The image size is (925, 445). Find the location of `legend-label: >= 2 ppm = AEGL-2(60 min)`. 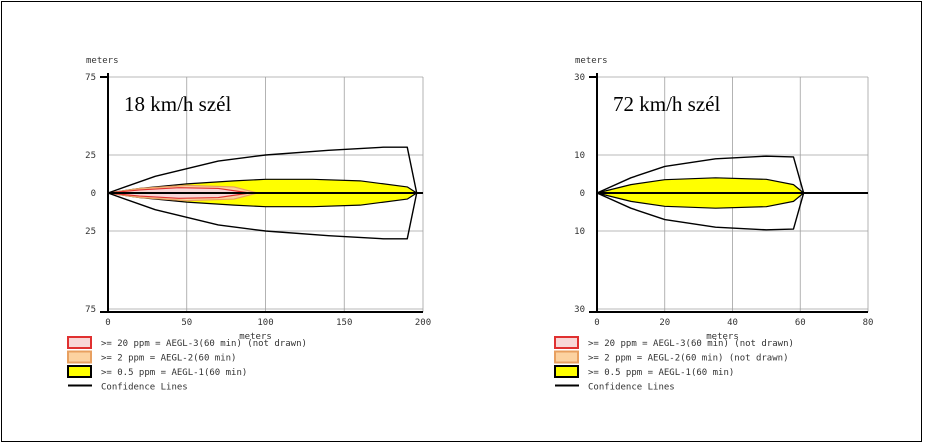

legend-label: >= 2 ppm = AEGL-2(60 min) is located at coordinates (168, 359).